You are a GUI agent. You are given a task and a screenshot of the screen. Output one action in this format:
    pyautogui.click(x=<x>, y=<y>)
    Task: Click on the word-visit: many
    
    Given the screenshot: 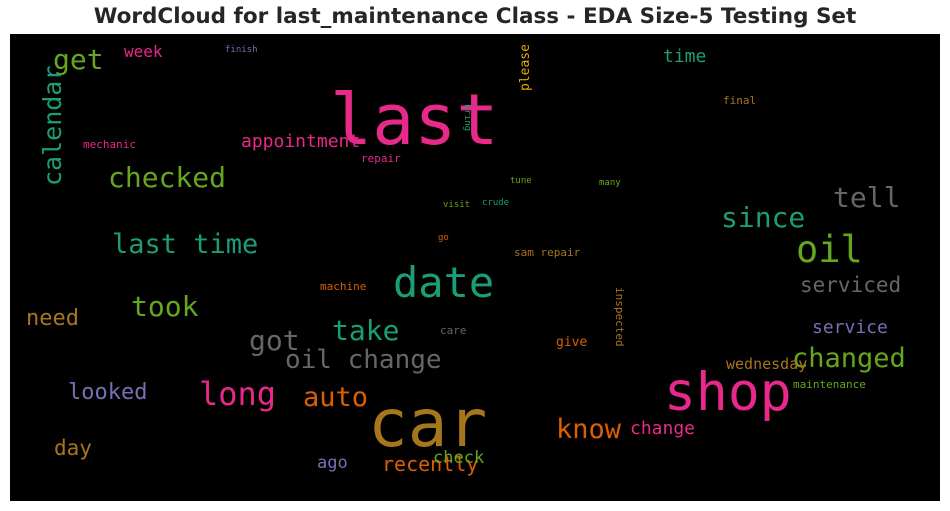 What is the action you would take?
    pyautogui.click(x=610, y=183)
    